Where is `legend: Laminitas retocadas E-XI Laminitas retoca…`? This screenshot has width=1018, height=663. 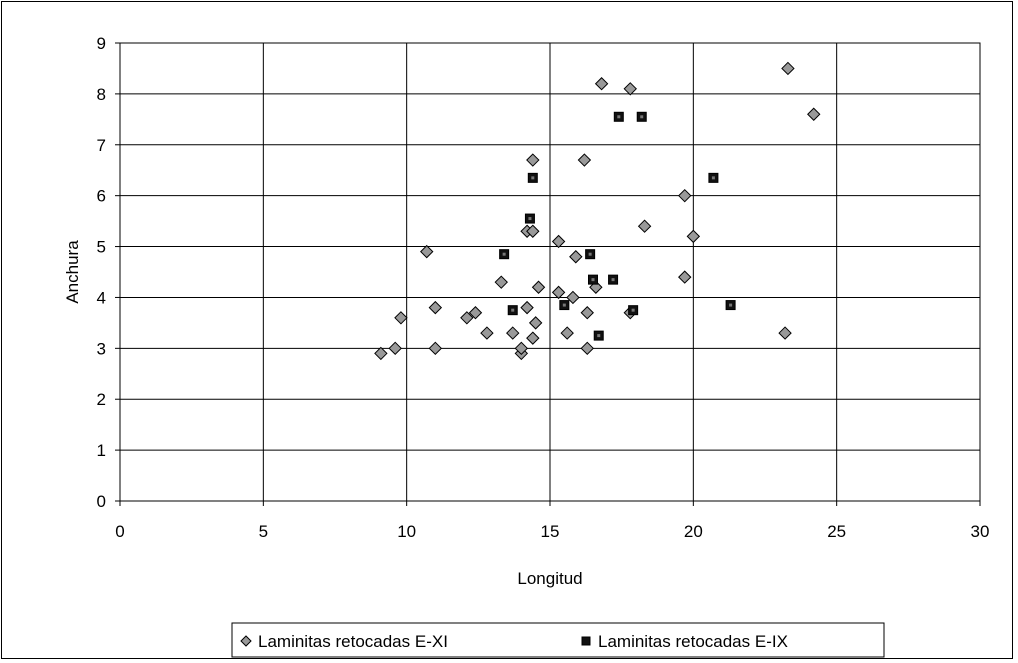
legend: Laminitas retocadas E-XI Laminitas retoca… is located at coordinates (558, 640).